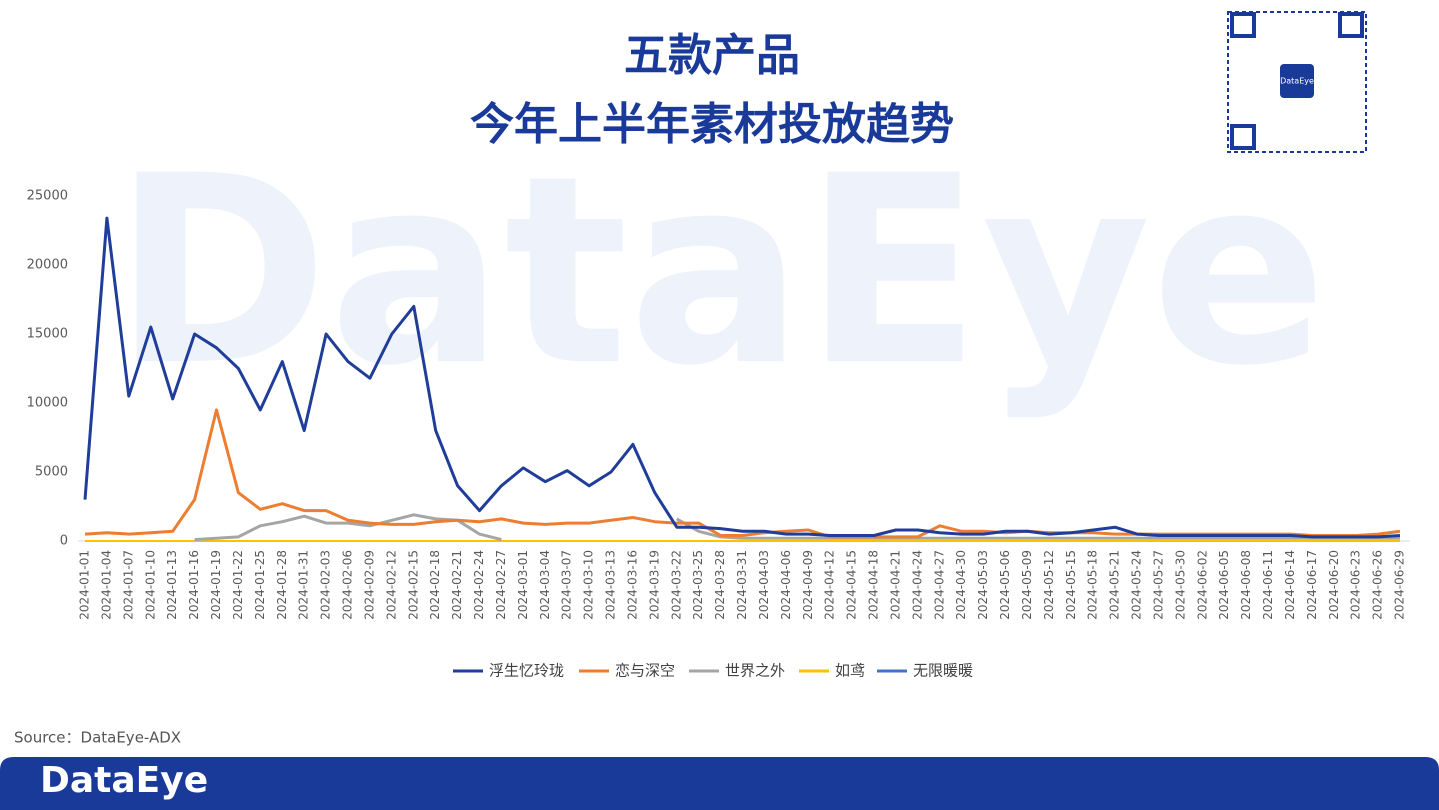 The image size is (1439, 810). Describe the element at coordinates (413, 585) in the screenshot. I see `x-tick-label: 2024-02-15` at that location.